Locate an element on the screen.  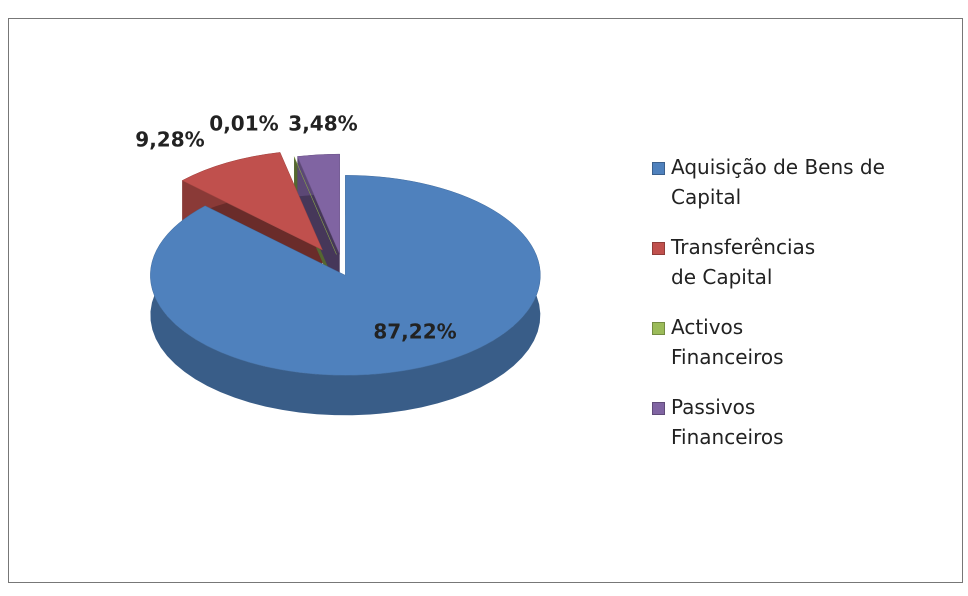
data-label: 3,48% is located at coordinates (322, 124).